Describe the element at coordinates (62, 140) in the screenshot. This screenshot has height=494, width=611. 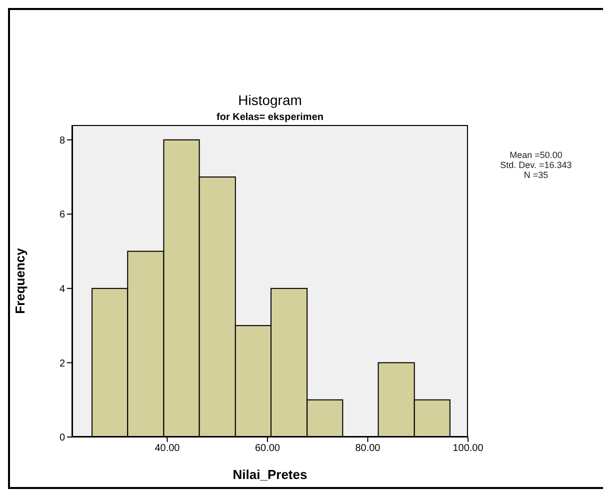
I see `y-tick-label: 8` at that location.